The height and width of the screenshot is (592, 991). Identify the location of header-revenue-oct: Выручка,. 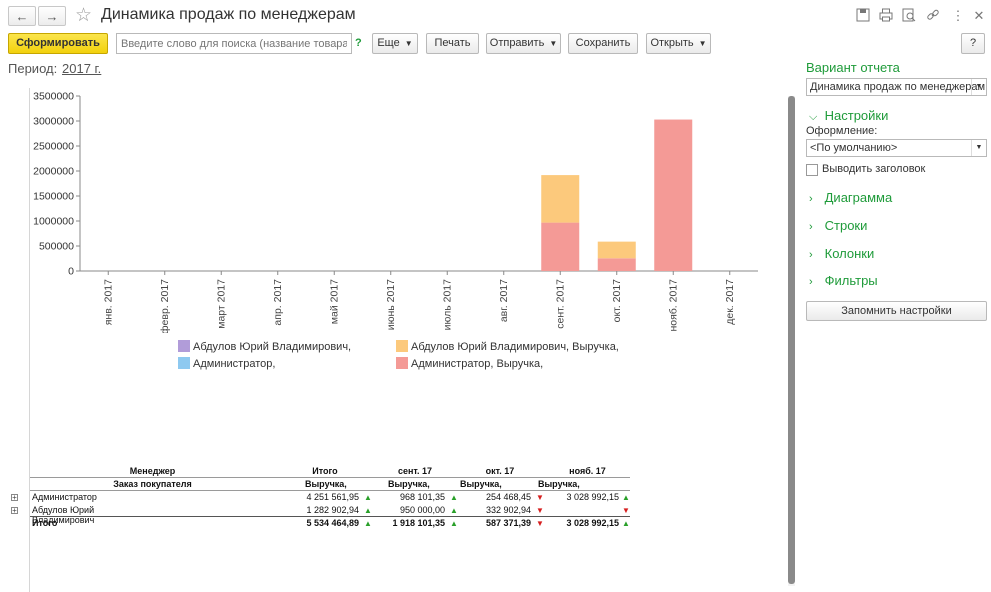
(481, 484).